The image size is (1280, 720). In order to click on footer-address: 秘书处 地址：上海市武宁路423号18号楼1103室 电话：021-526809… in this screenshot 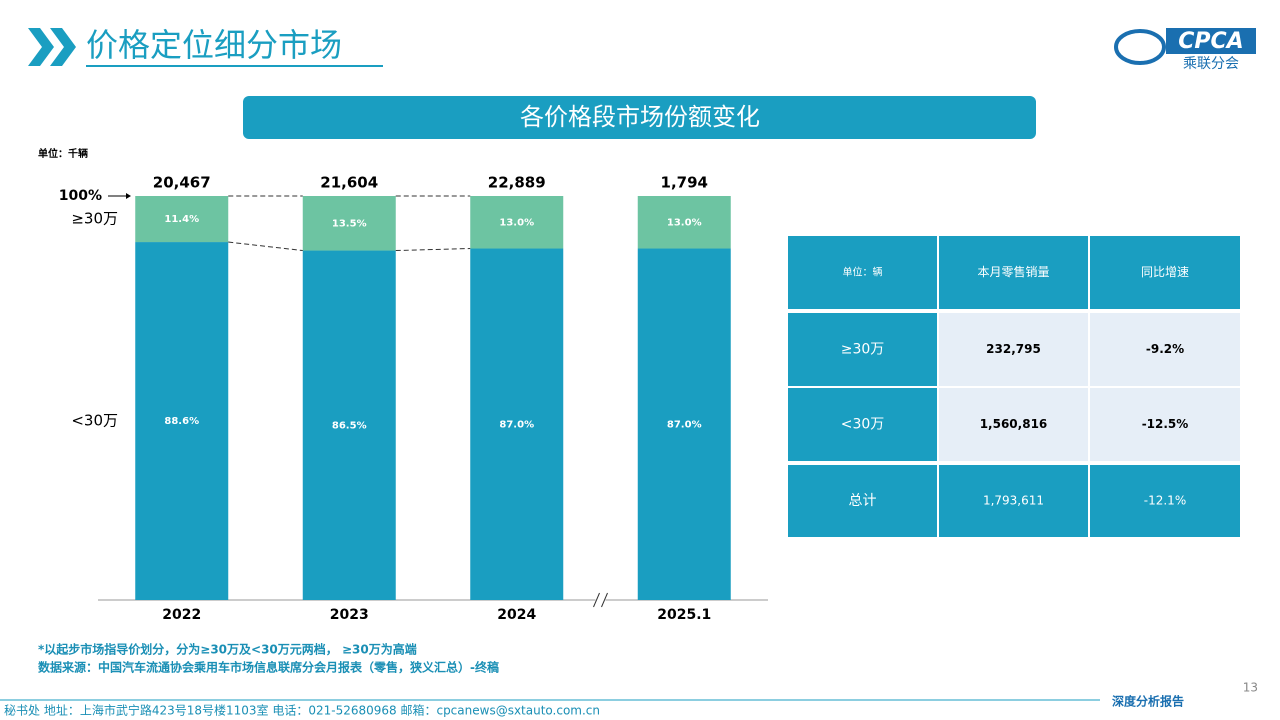, I will do `click(302, 710)`.